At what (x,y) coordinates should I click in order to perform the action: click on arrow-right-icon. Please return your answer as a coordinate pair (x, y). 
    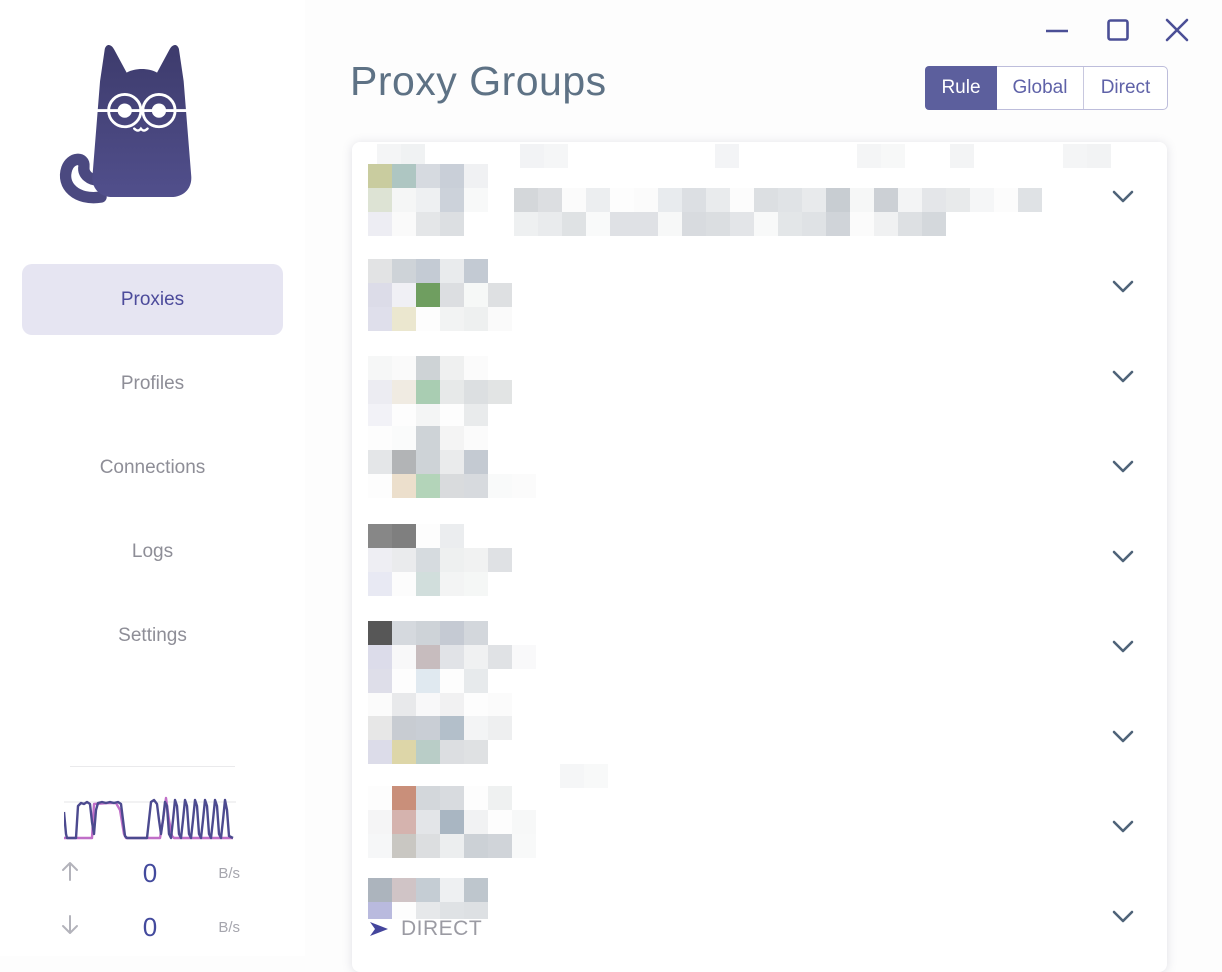
    Looking at the image, I should click on (379, 929).